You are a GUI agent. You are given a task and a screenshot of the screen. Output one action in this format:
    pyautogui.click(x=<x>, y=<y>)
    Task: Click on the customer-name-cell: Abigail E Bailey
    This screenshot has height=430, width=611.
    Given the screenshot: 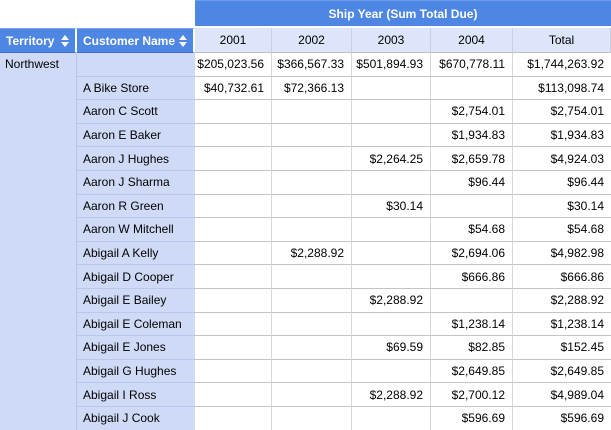 What is the action you would take?
    pyautogui.click(x=136, y=300)
    